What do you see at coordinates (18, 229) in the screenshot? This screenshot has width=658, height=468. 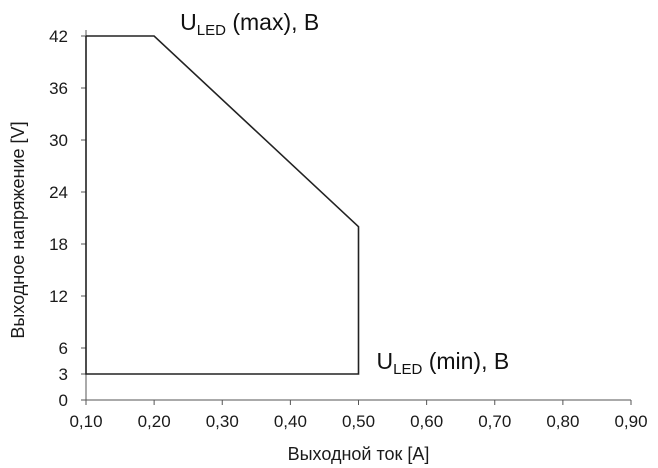 I see `y-axis-title: Выходное напряжение [V]` at bounding box center [18, 229].